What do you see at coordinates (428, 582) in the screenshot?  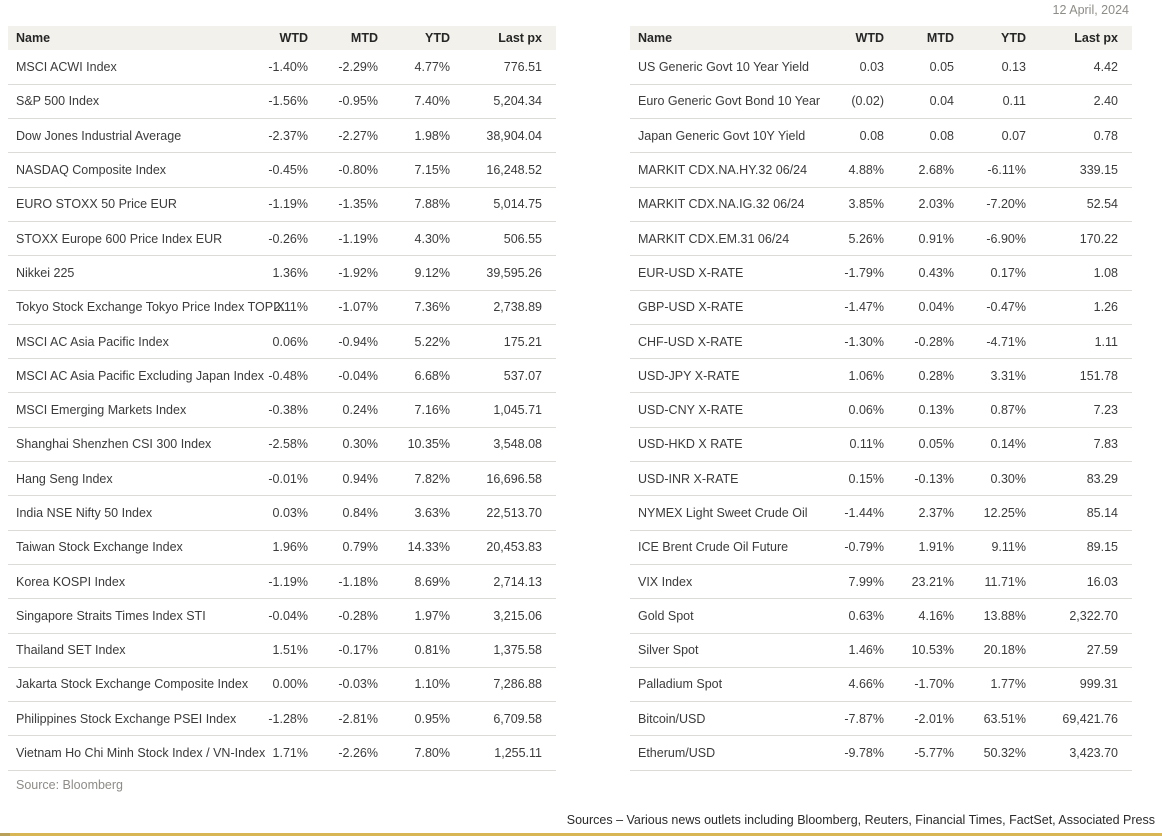 I see `ytd-value: 8.69%` at bounding box center [428, 582].